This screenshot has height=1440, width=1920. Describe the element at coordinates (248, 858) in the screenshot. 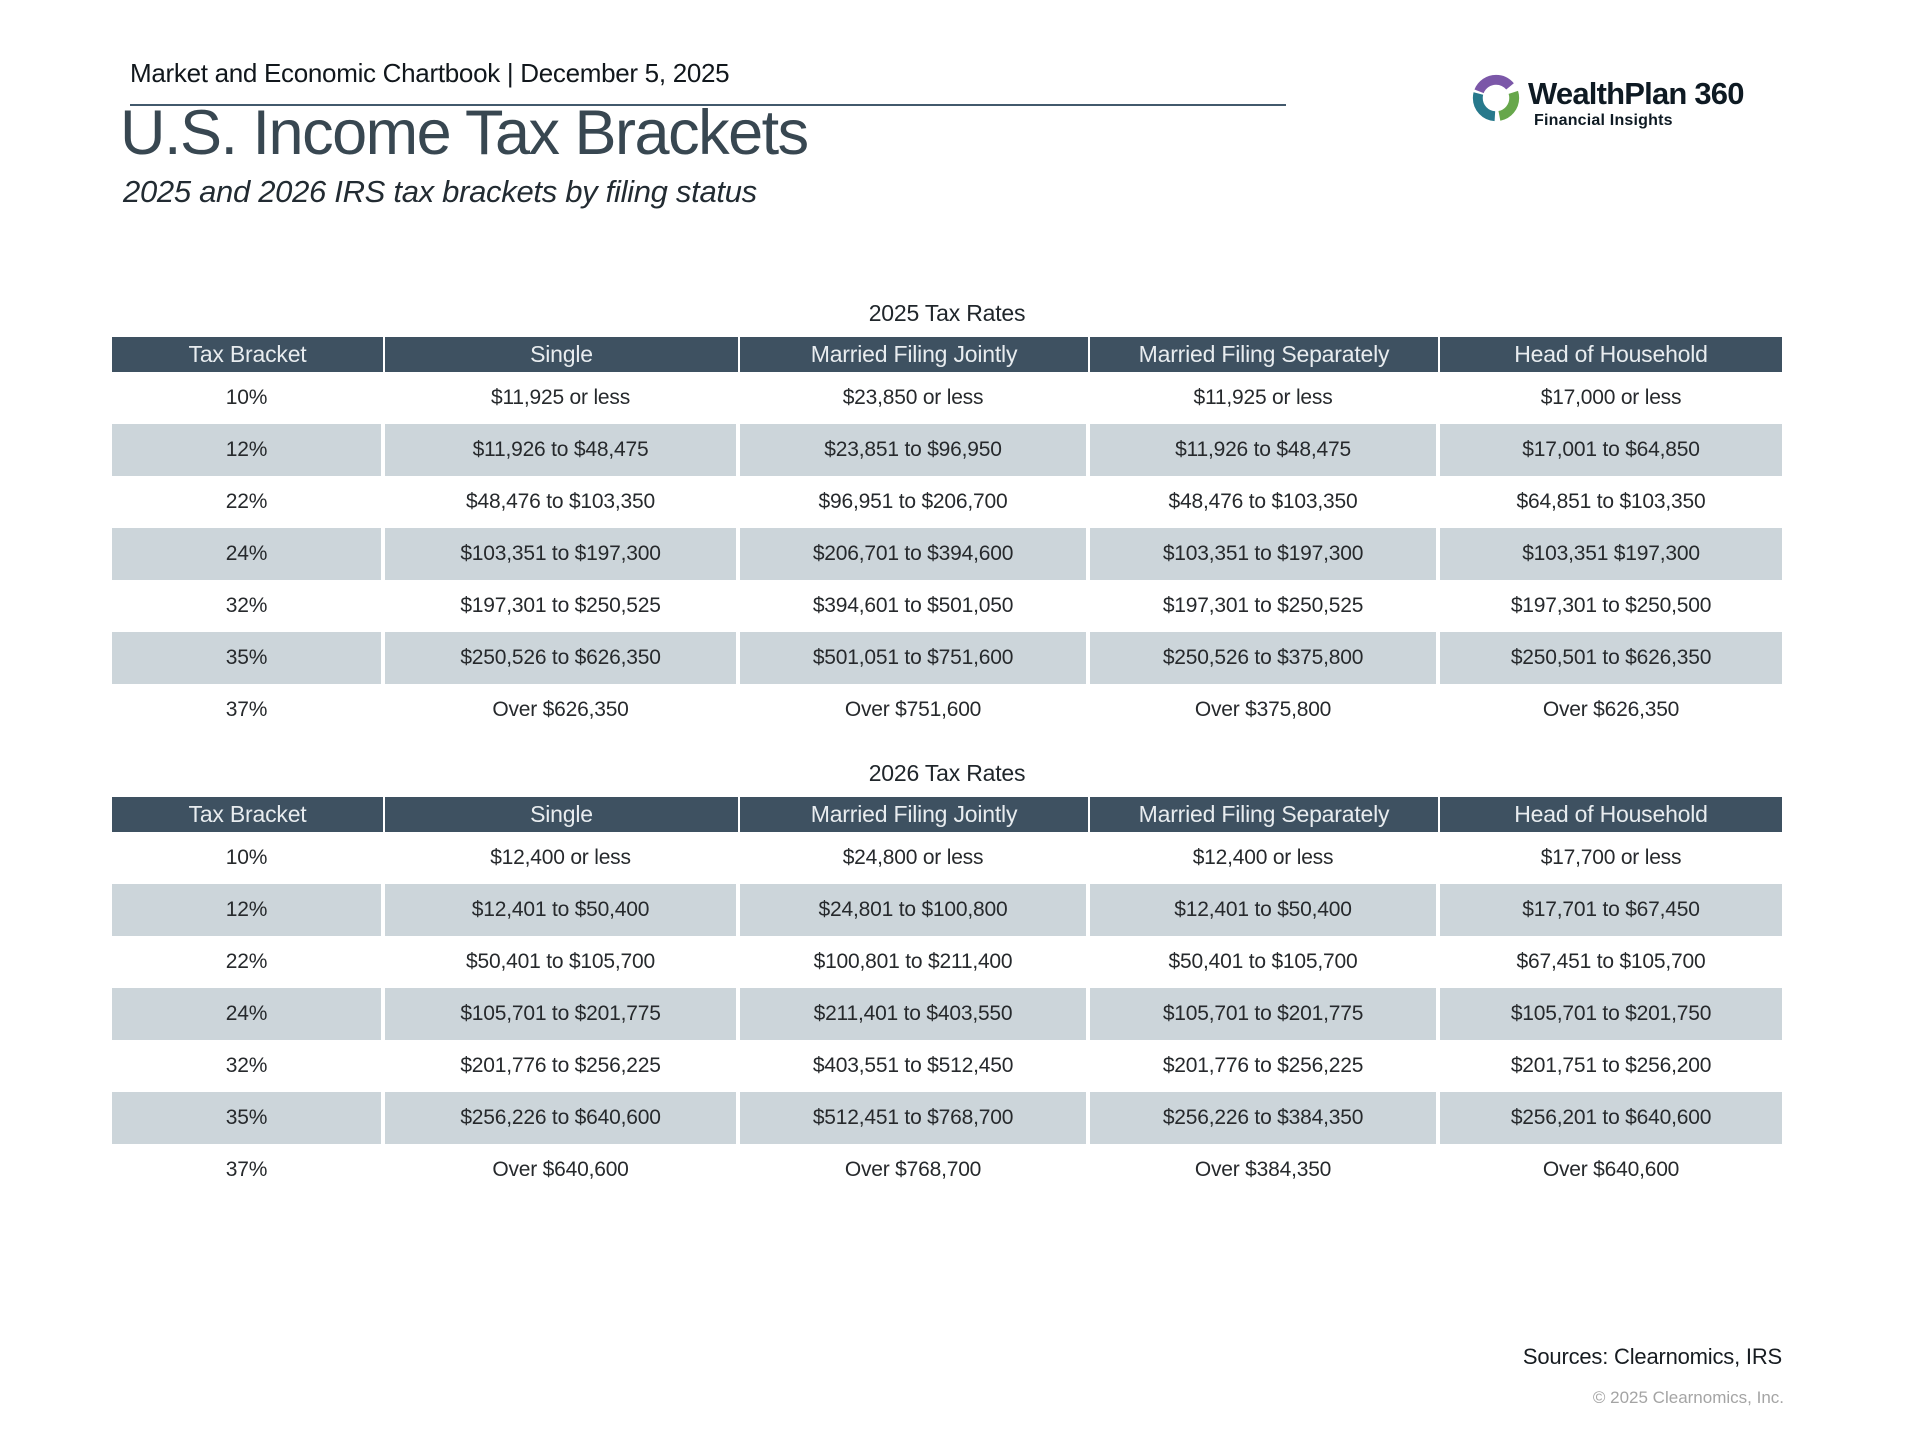

I see `table-cell: 10%` at that location.